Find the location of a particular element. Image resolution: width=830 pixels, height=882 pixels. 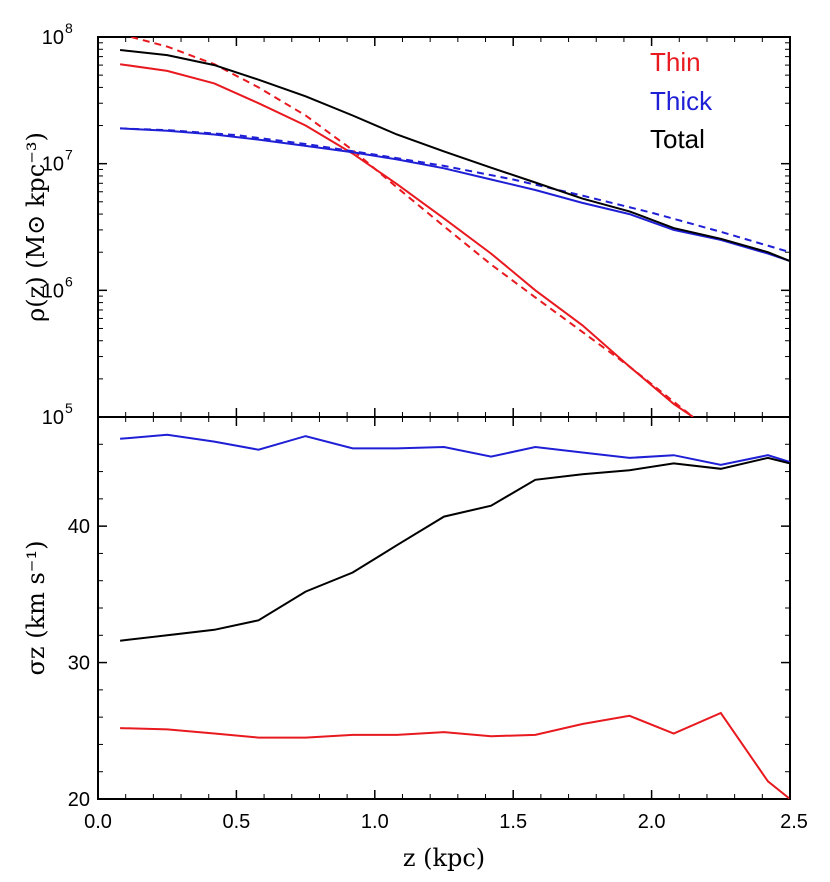

x-tick-label: 0.5 is located at coordinates (236, 822).